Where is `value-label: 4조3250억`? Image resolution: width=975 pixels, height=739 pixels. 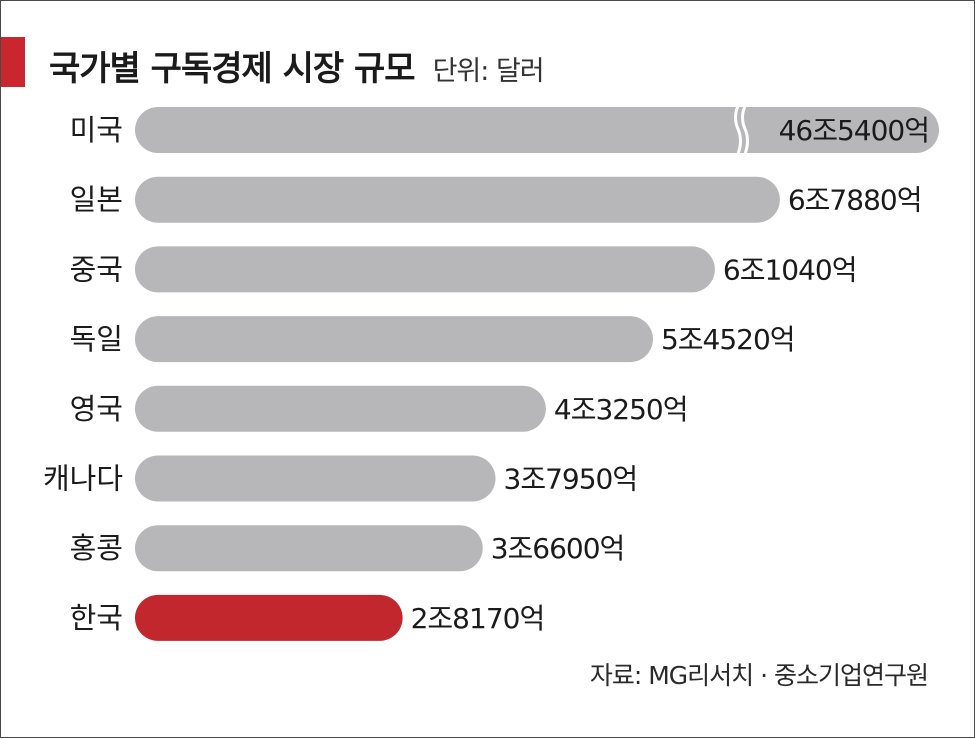 value-label: 4조3250억 is located at coordinates (621, 409).